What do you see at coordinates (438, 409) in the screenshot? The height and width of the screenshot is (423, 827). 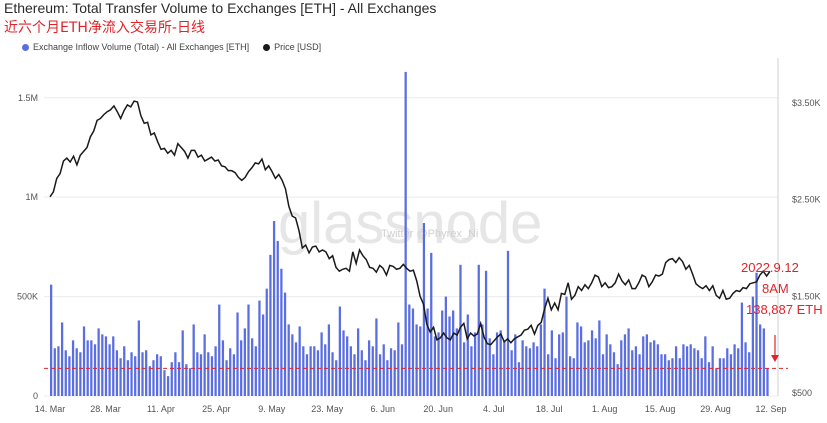 I see `x-tick-label: 20. Jun` at bounding box center [438, 409].